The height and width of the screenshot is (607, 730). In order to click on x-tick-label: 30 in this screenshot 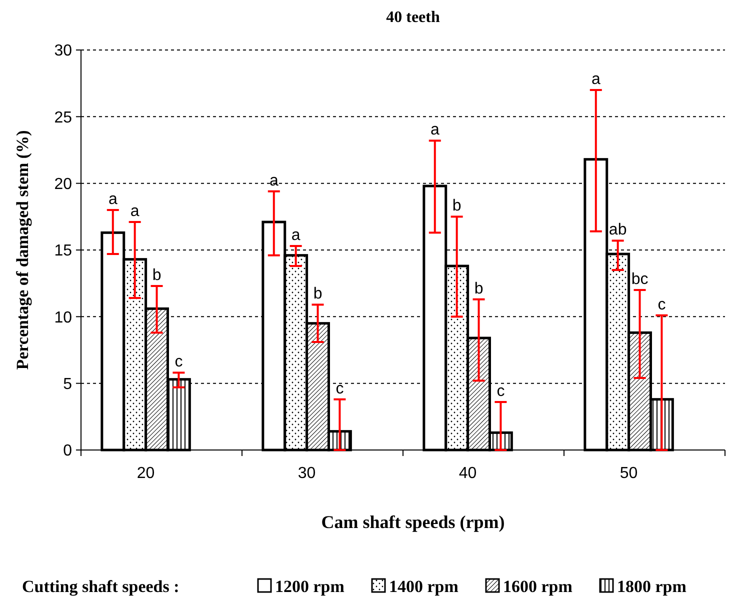, I will do `click(307, 473)`.